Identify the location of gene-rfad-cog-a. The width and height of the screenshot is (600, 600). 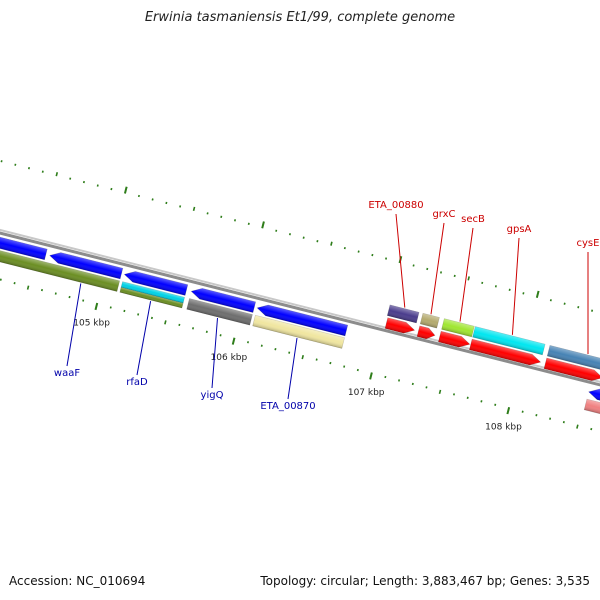
(152, 292).